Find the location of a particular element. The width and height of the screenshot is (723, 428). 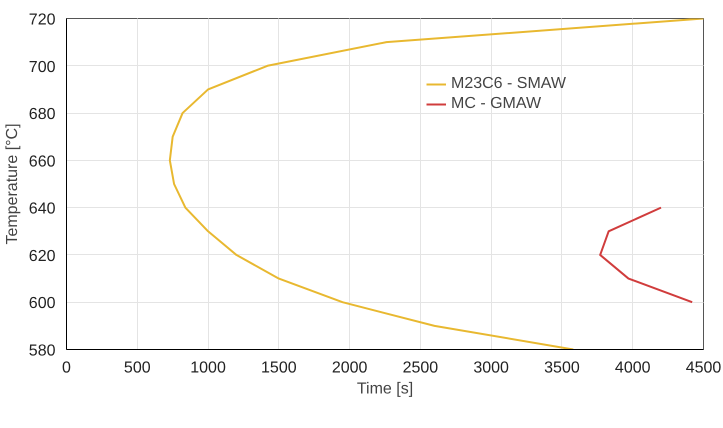

y-tick-label: 600 is located at coordinates (42, 303).